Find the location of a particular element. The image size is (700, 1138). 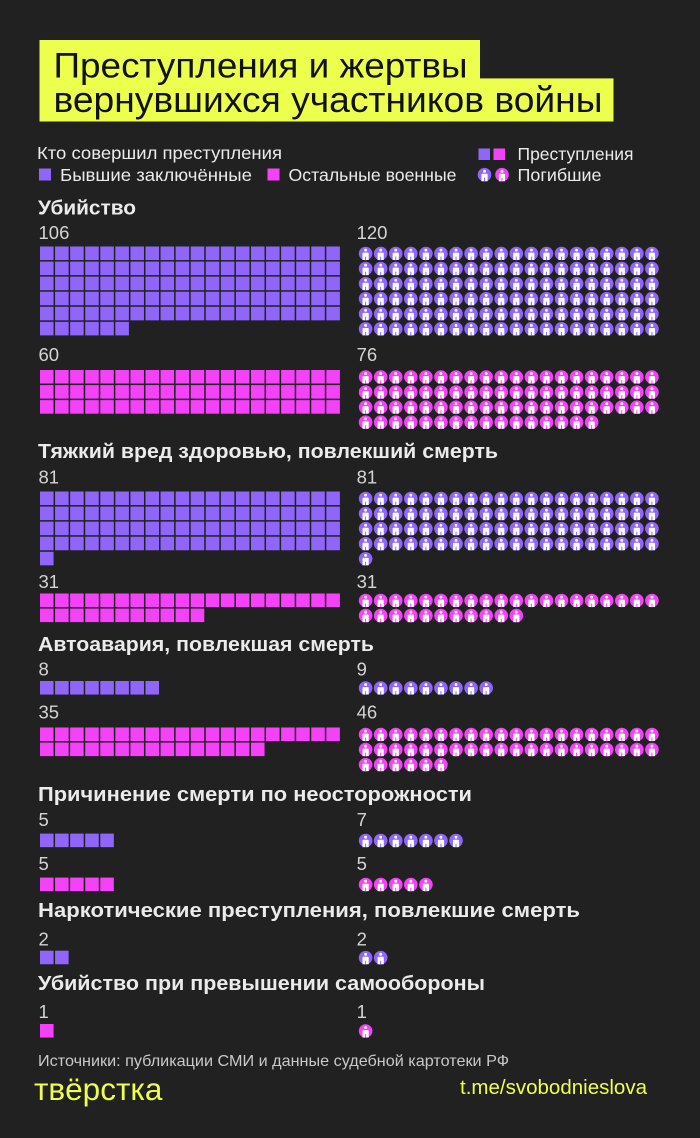

svg-text: Кто совершил преступления is located at coordinates (159, 153).